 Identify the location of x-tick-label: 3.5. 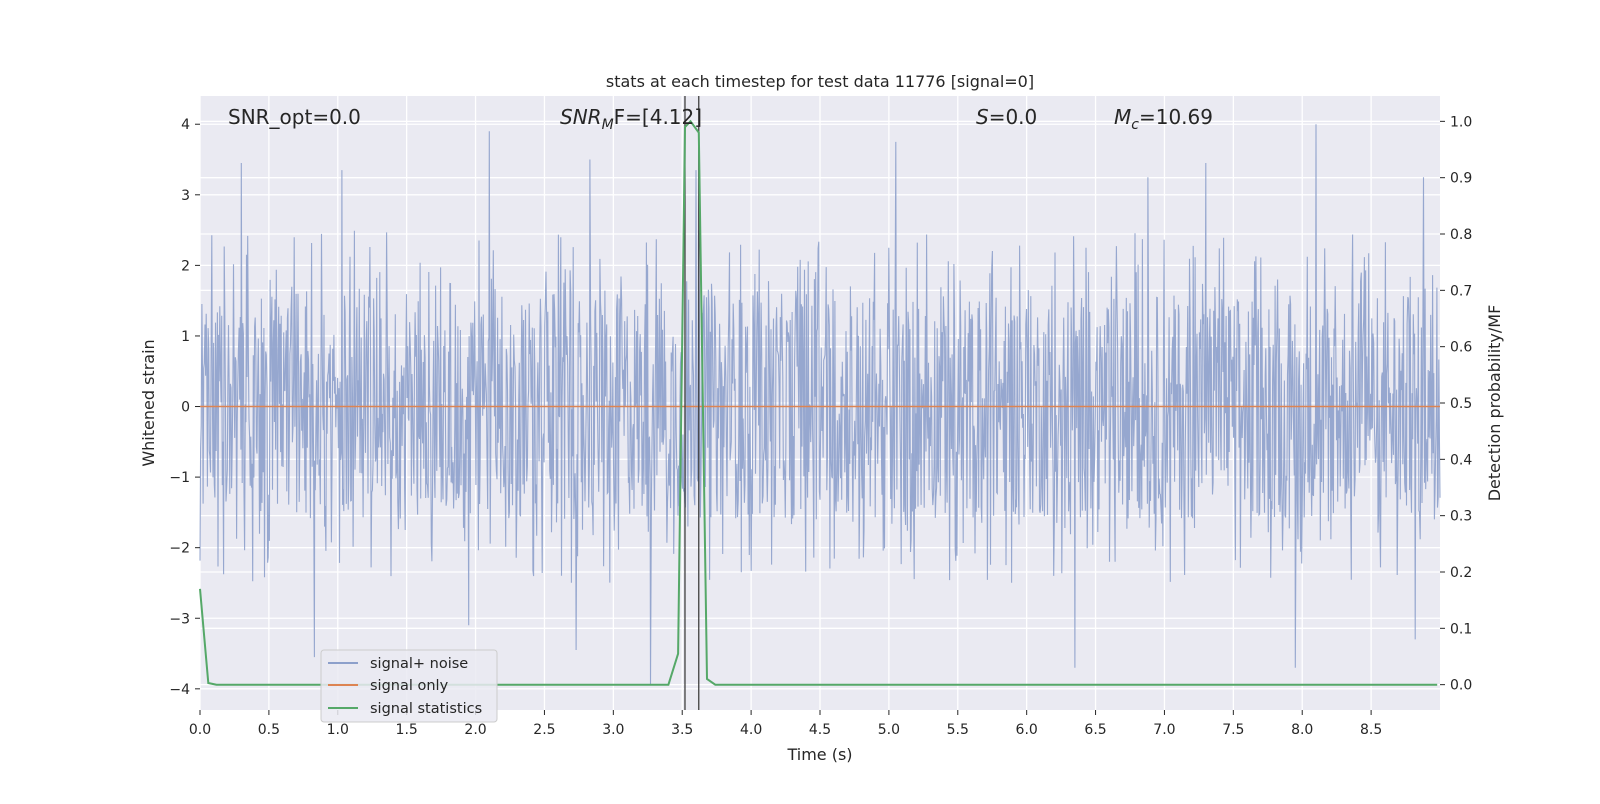
(682, 730).